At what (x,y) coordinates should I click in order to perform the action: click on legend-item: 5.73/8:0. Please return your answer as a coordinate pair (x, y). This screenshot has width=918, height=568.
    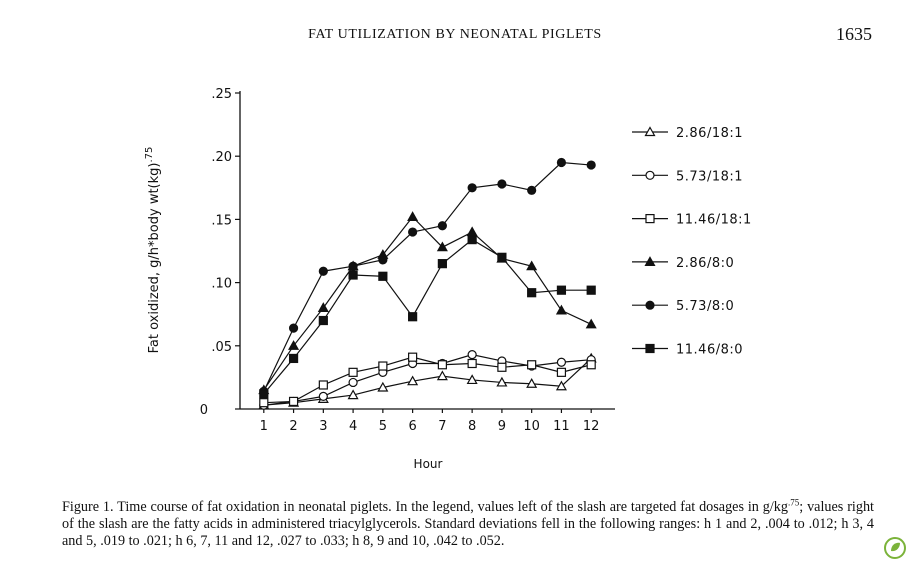
    Looking at the image, I should click on (683, 306).